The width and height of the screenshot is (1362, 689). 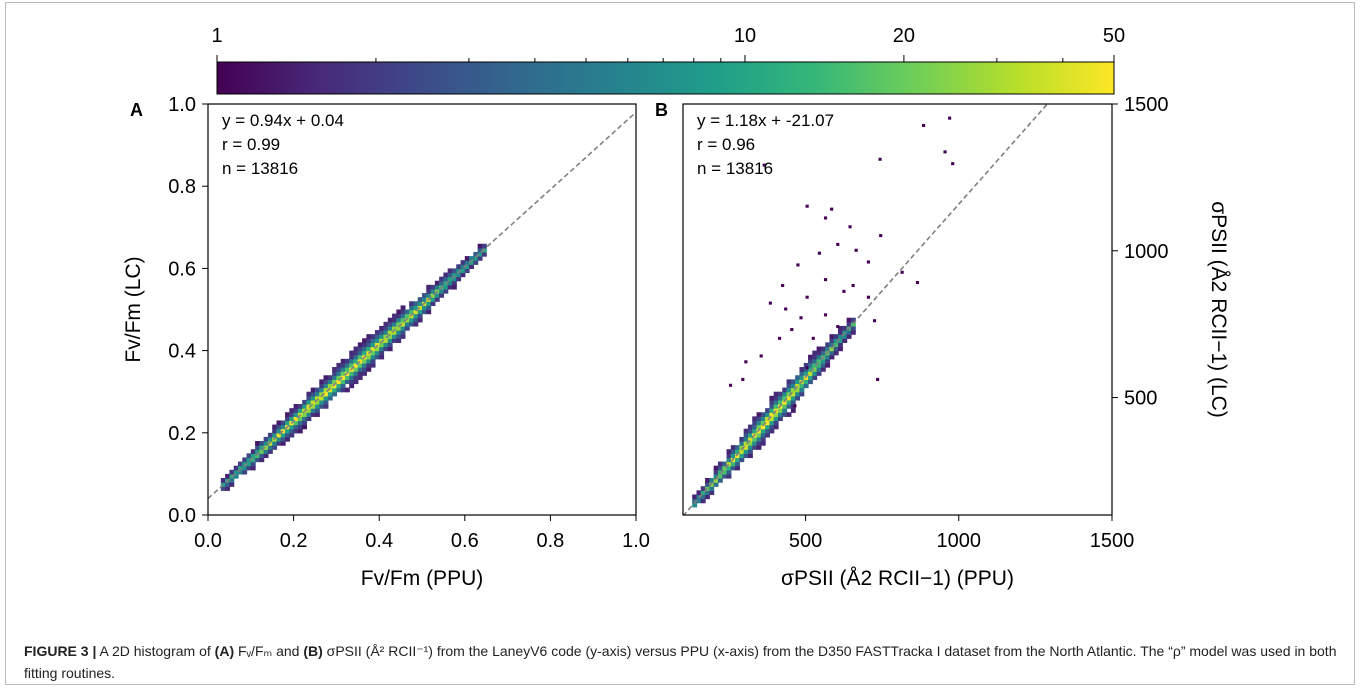 I want to click on x-tick-label: 0.2, so click(x=294, y=541).